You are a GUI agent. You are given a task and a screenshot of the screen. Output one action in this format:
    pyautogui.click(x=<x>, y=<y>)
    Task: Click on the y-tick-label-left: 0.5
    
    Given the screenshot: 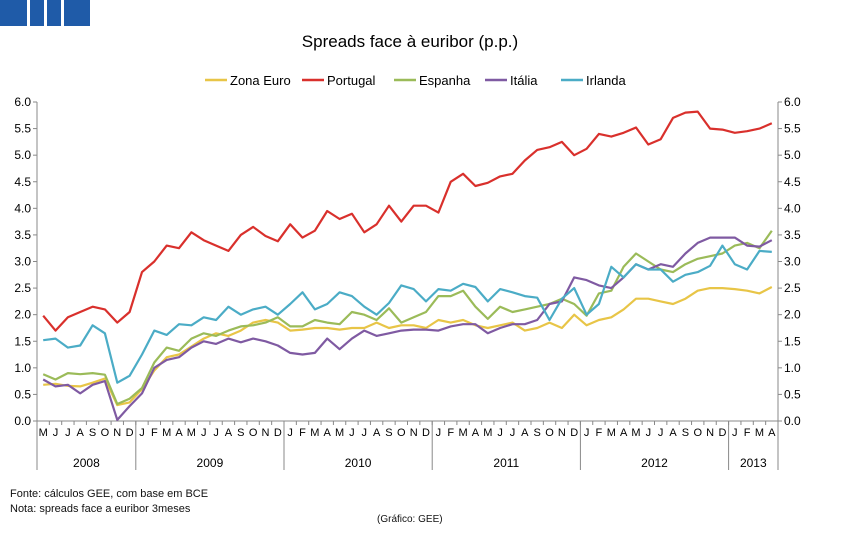 What is the action you would take?
    pyautogui.click(x=22, y=394)
    